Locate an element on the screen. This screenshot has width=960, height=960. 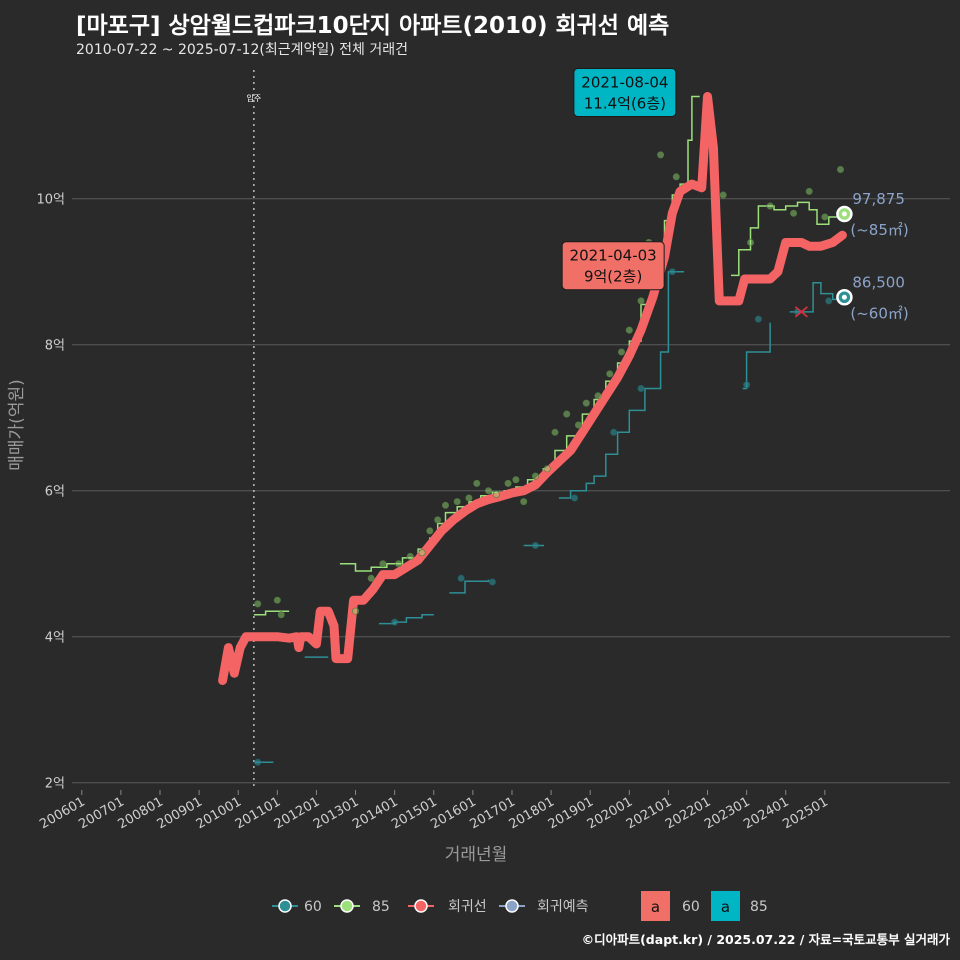
annotation-date: 2021-04-03 is located at coordinates (613, 256).